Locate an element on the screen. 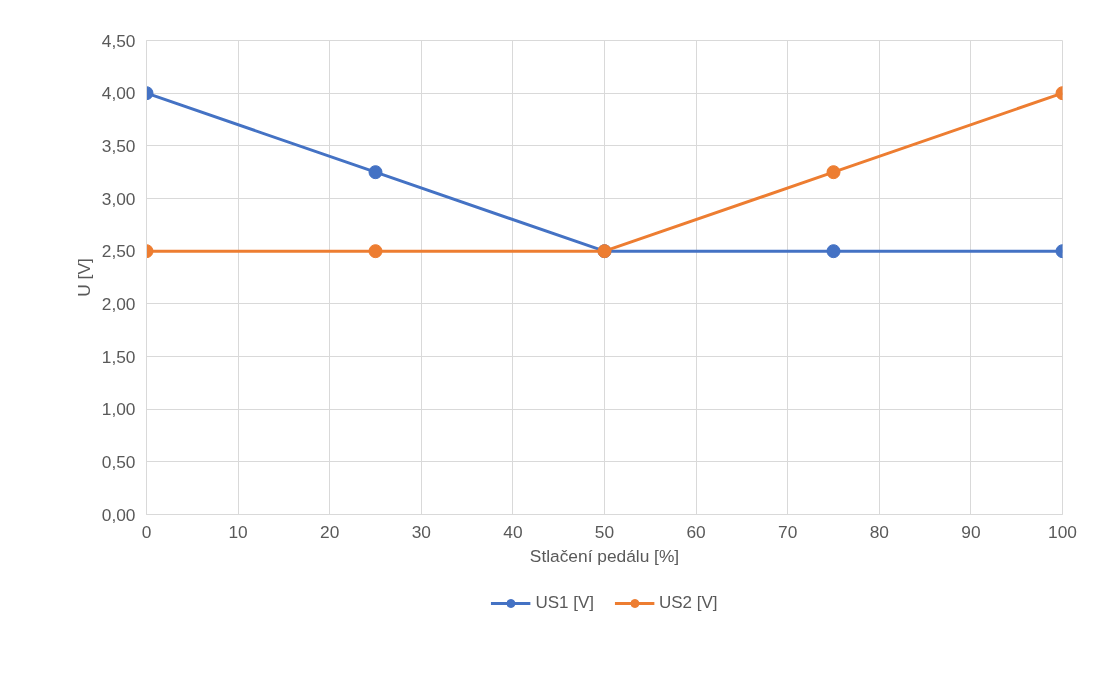  y-tick-label: 1,50 is located at coordinates (118, 356).